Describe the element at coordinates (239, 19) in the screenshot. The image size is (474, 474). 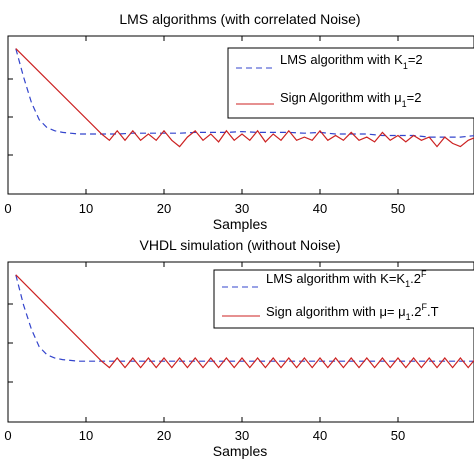
I see `chart-top-title: LMS algorithms (with correlated Noise)` at that location.